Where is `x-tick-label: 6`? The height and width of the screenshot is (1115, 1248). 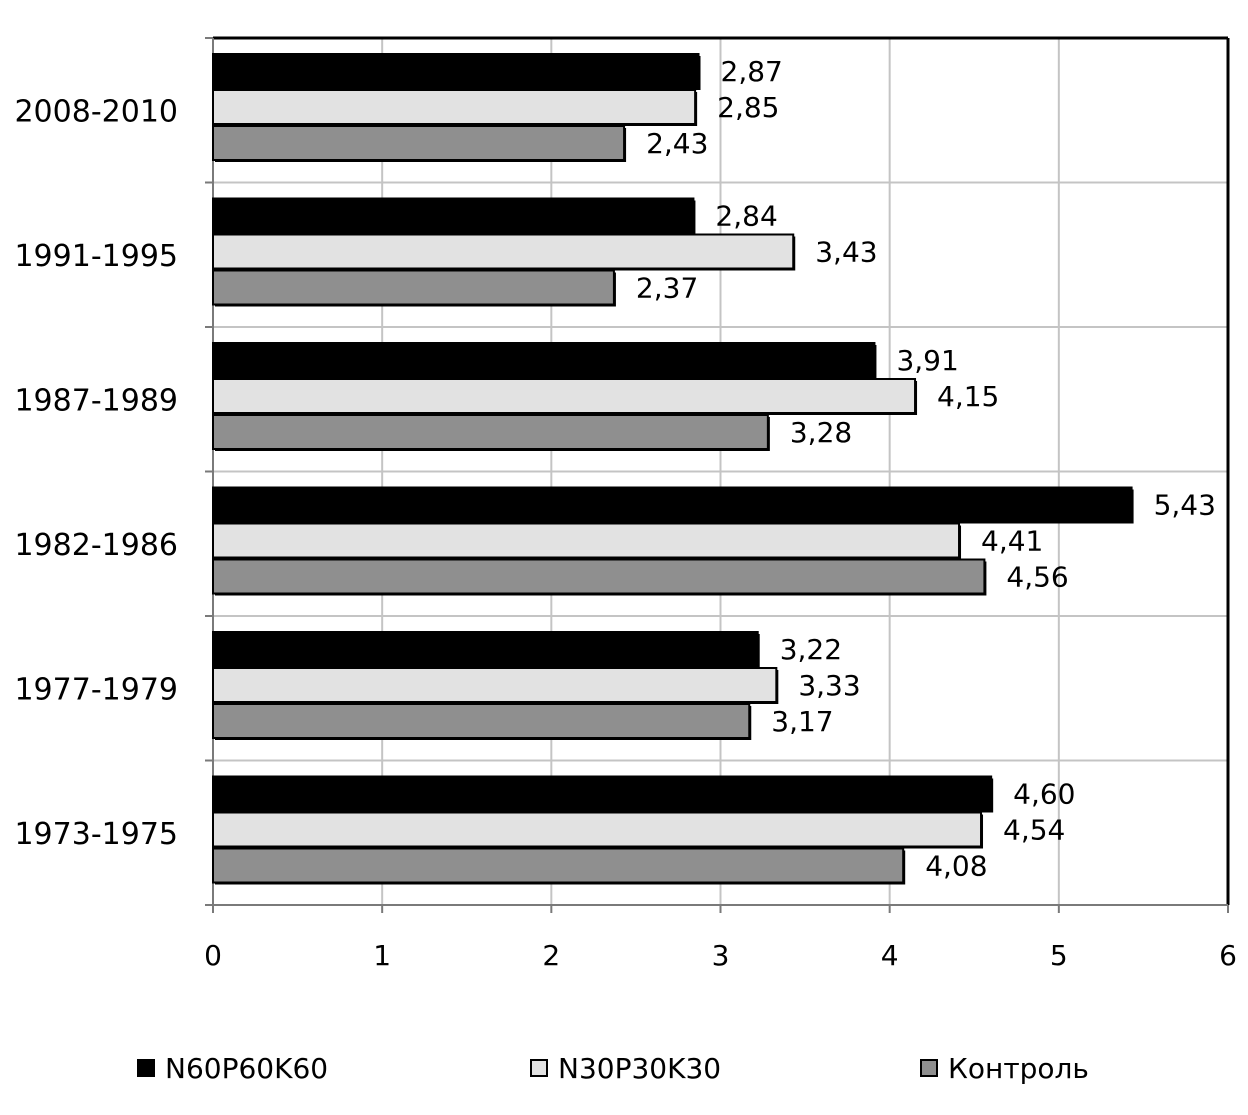
x-tick-label: 6 is located at coordinates (1228, 955).